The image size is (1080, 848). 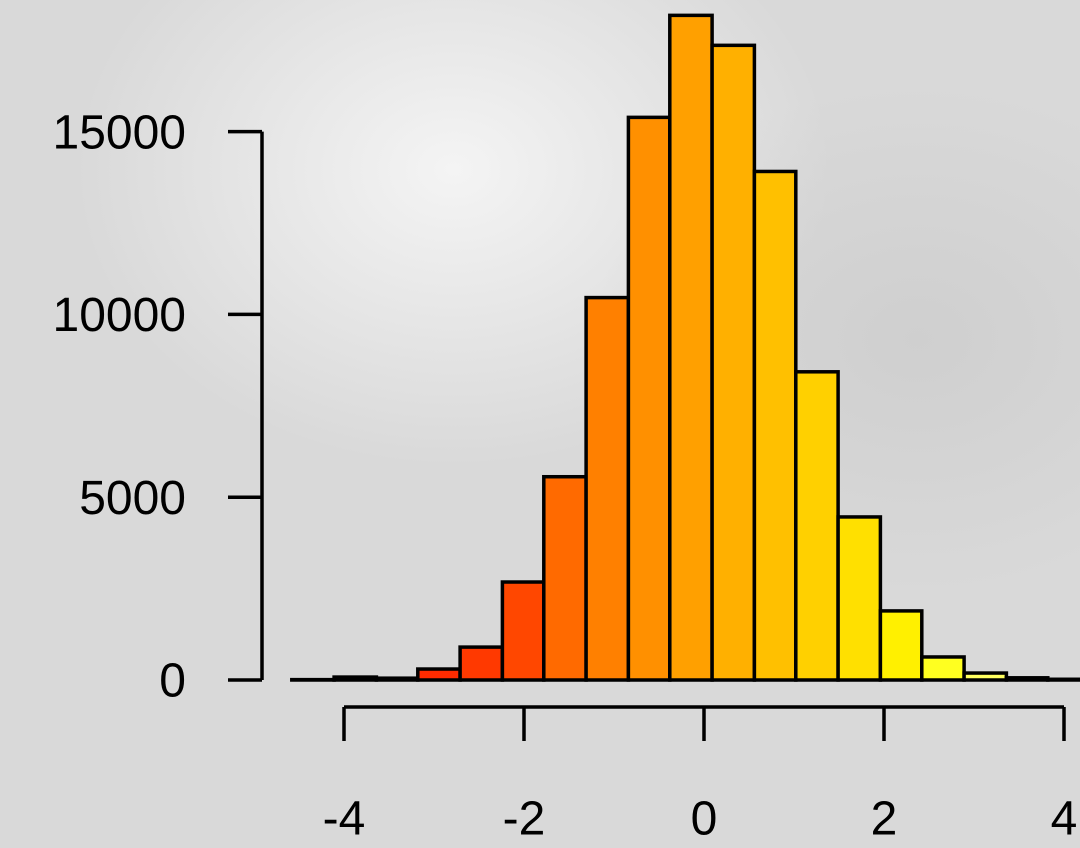 What do you see at coordinates (172, 681) in the screenshot?
I see `y-tick-label: 0` at bounding box center [172, 681].